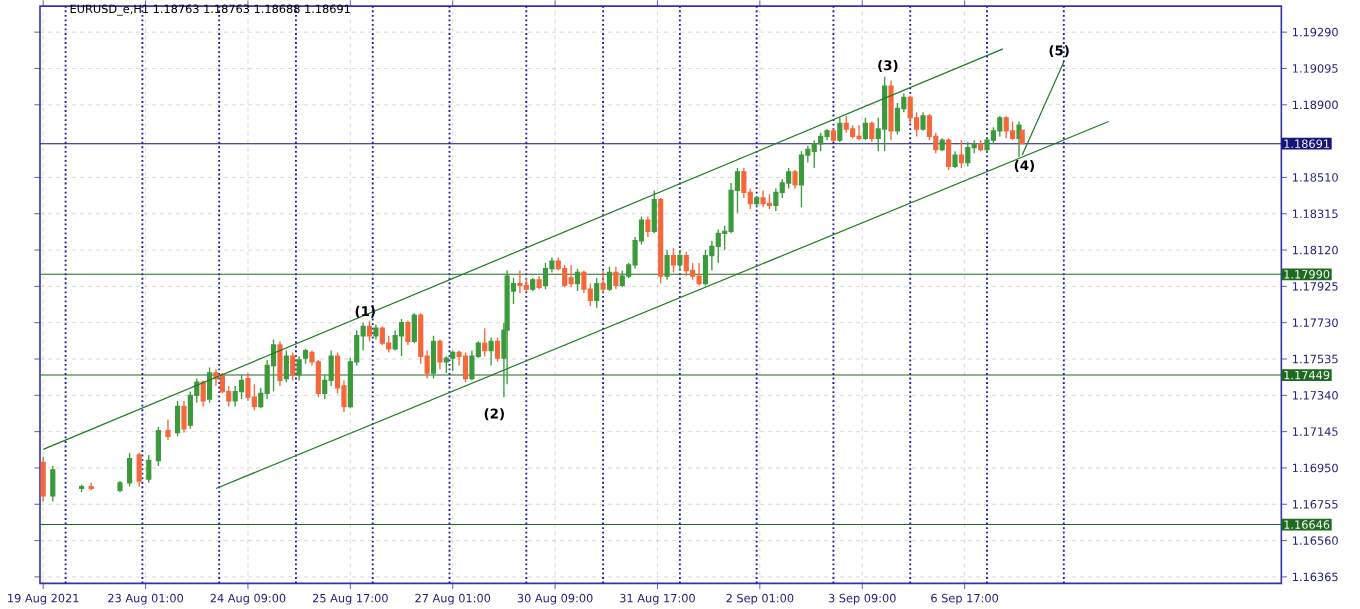 This screenshot has height=609, width=1360. What do you see at coordinates (1315, 577) in the screenshot?
I see `y-tick-label: 1.16365` at bounding box center [1315, 577].